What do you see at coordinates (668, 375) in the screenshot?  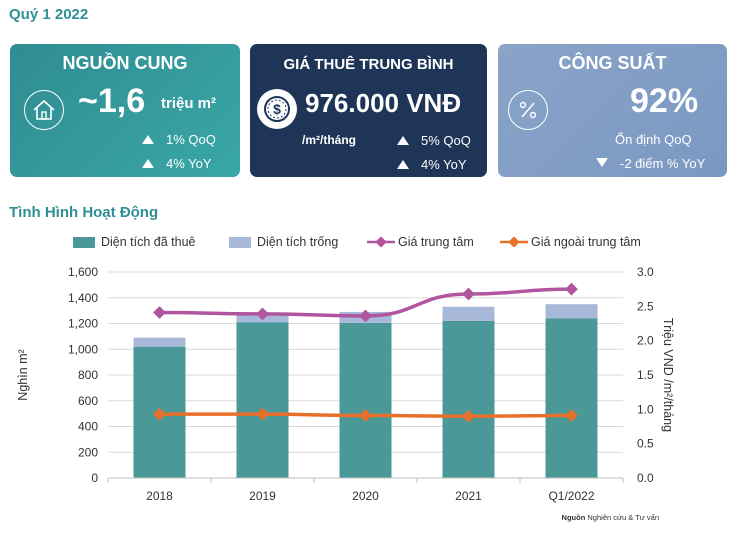 I see `y-right-axis-title: Triệu VND /m²/tháng` at bounding box center [668, 375].